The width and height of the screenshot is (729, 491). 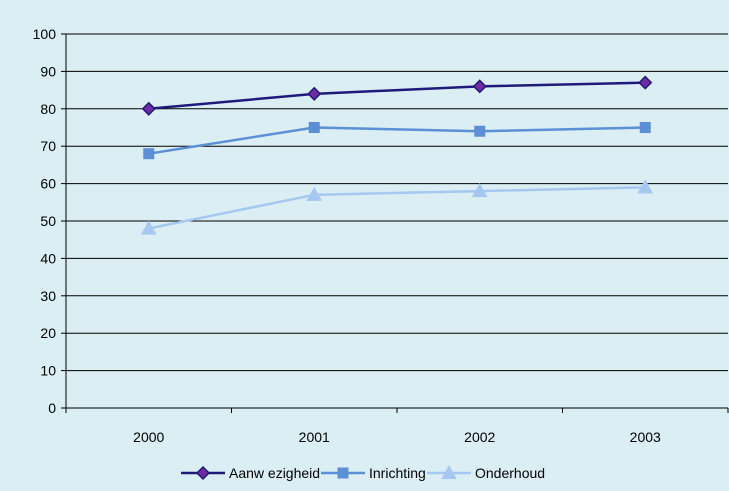 I want to click on y-tick-label: 50, so click(x=48, y=221).